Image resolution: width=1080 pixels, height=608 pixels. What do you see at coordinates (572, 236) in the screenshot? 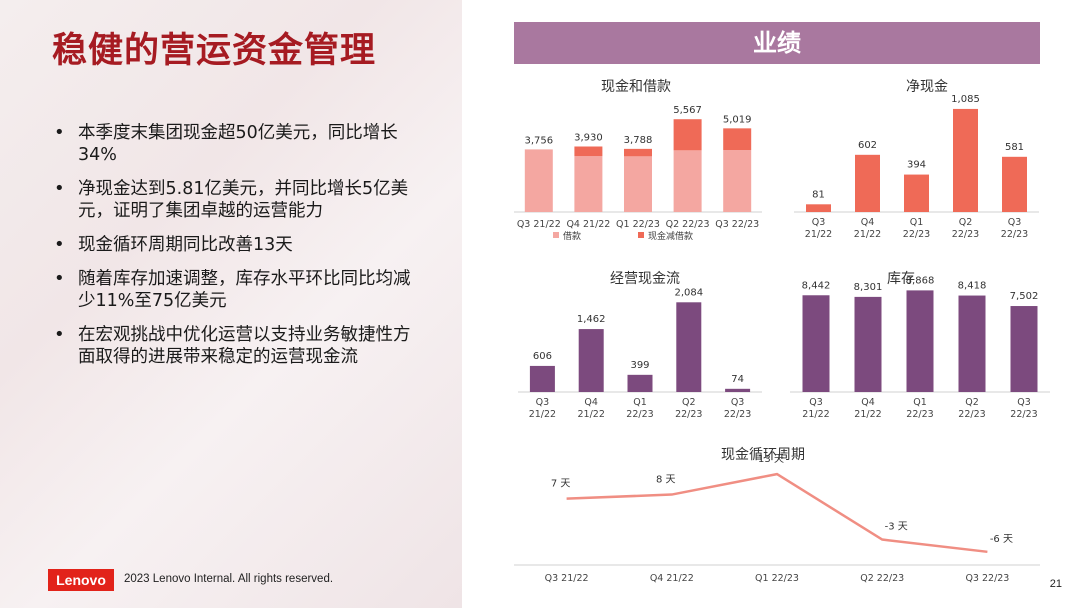
I see `legend-label: 借款` at bounding box center [572, 236].